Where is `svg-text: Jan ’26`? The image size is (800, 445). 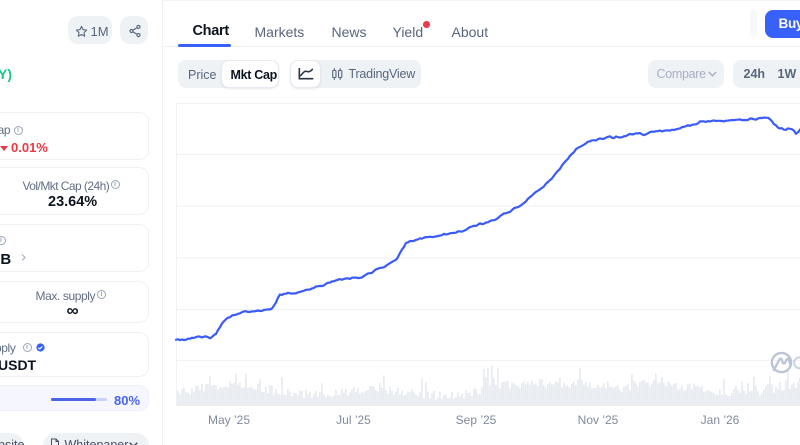 svg-text: Jan ’26 is located at coordinates (720, 420).